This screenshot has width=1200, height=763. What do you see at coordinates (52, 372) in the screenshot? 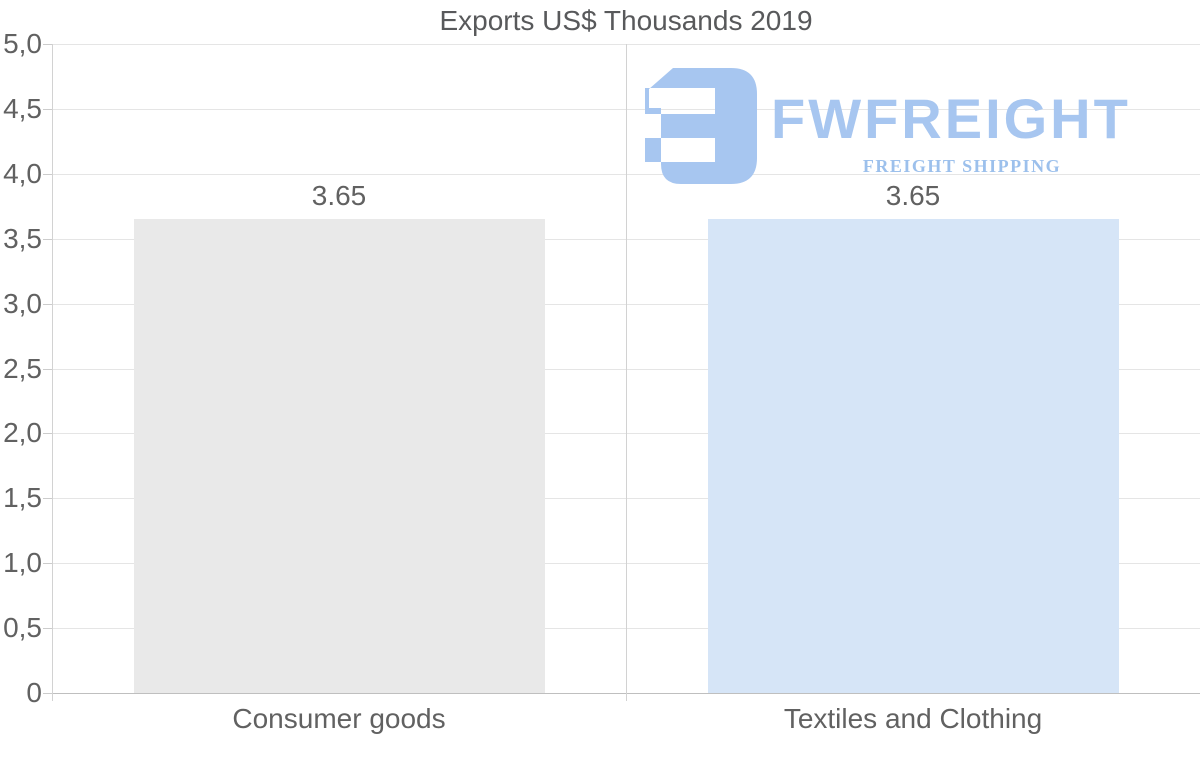
I see `y-axis-line` at bounding box center [52, 372].